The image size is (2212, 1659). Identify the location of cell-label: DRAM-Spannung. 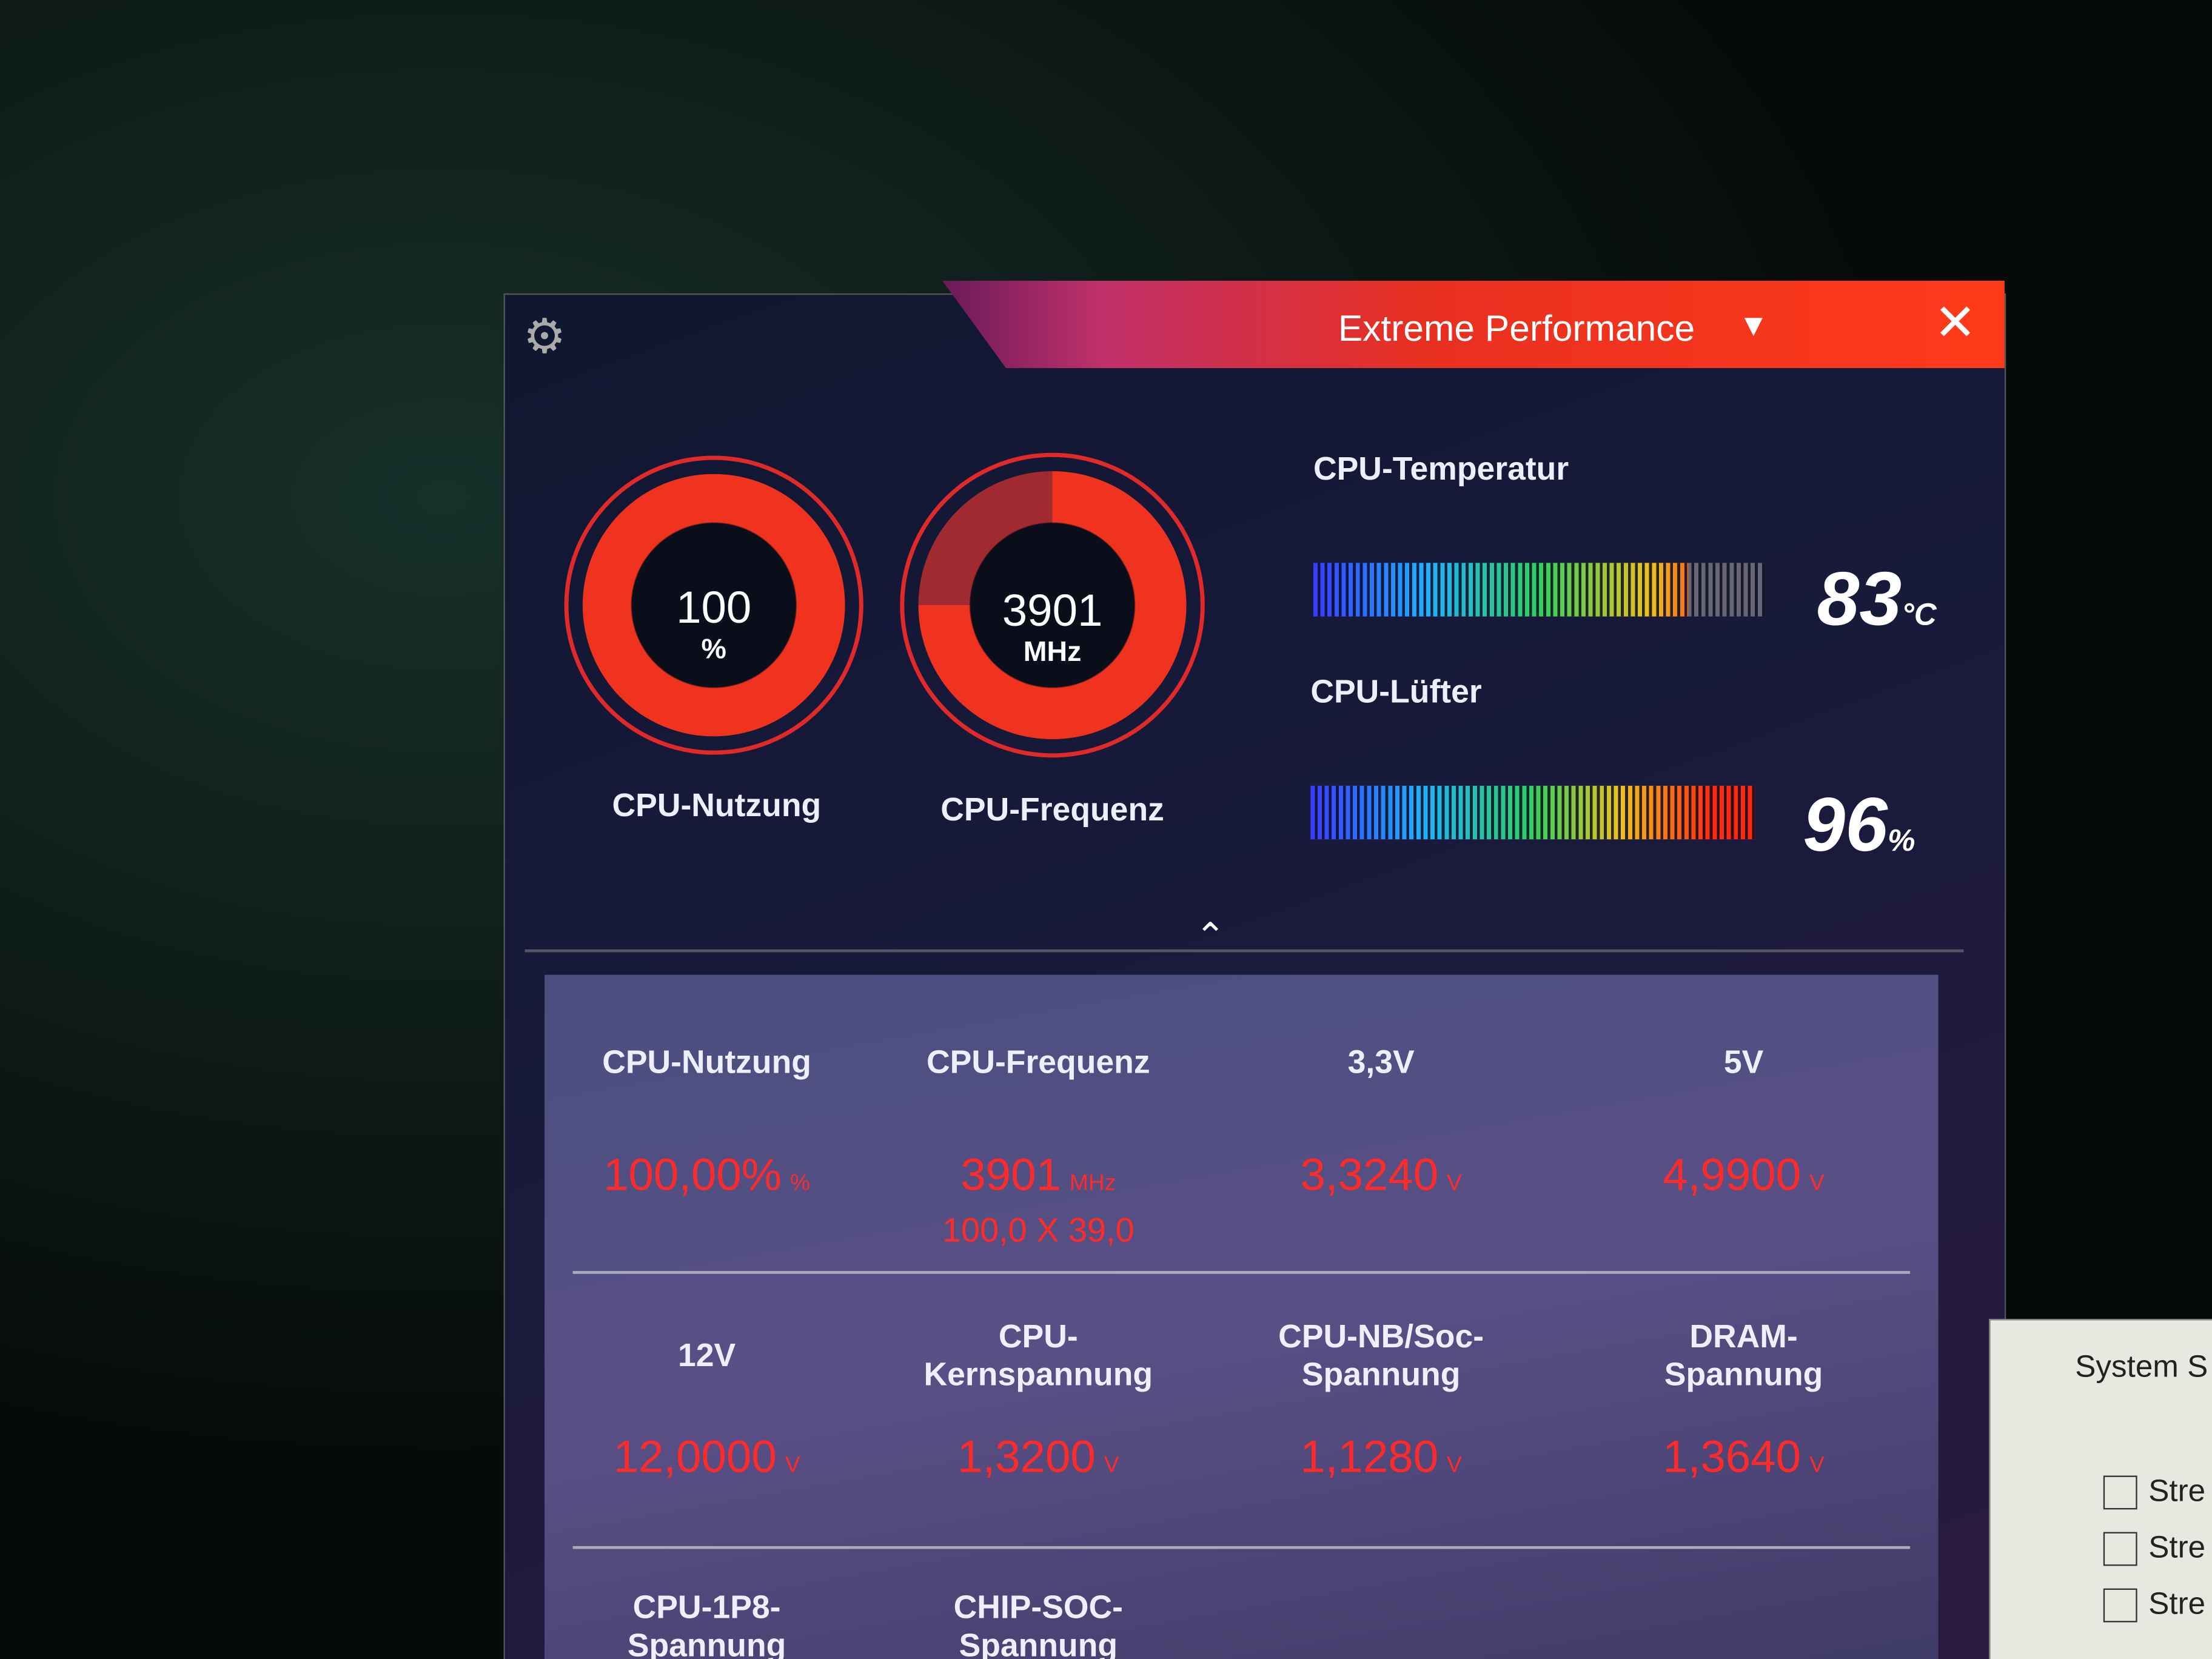
(1743, 1355).